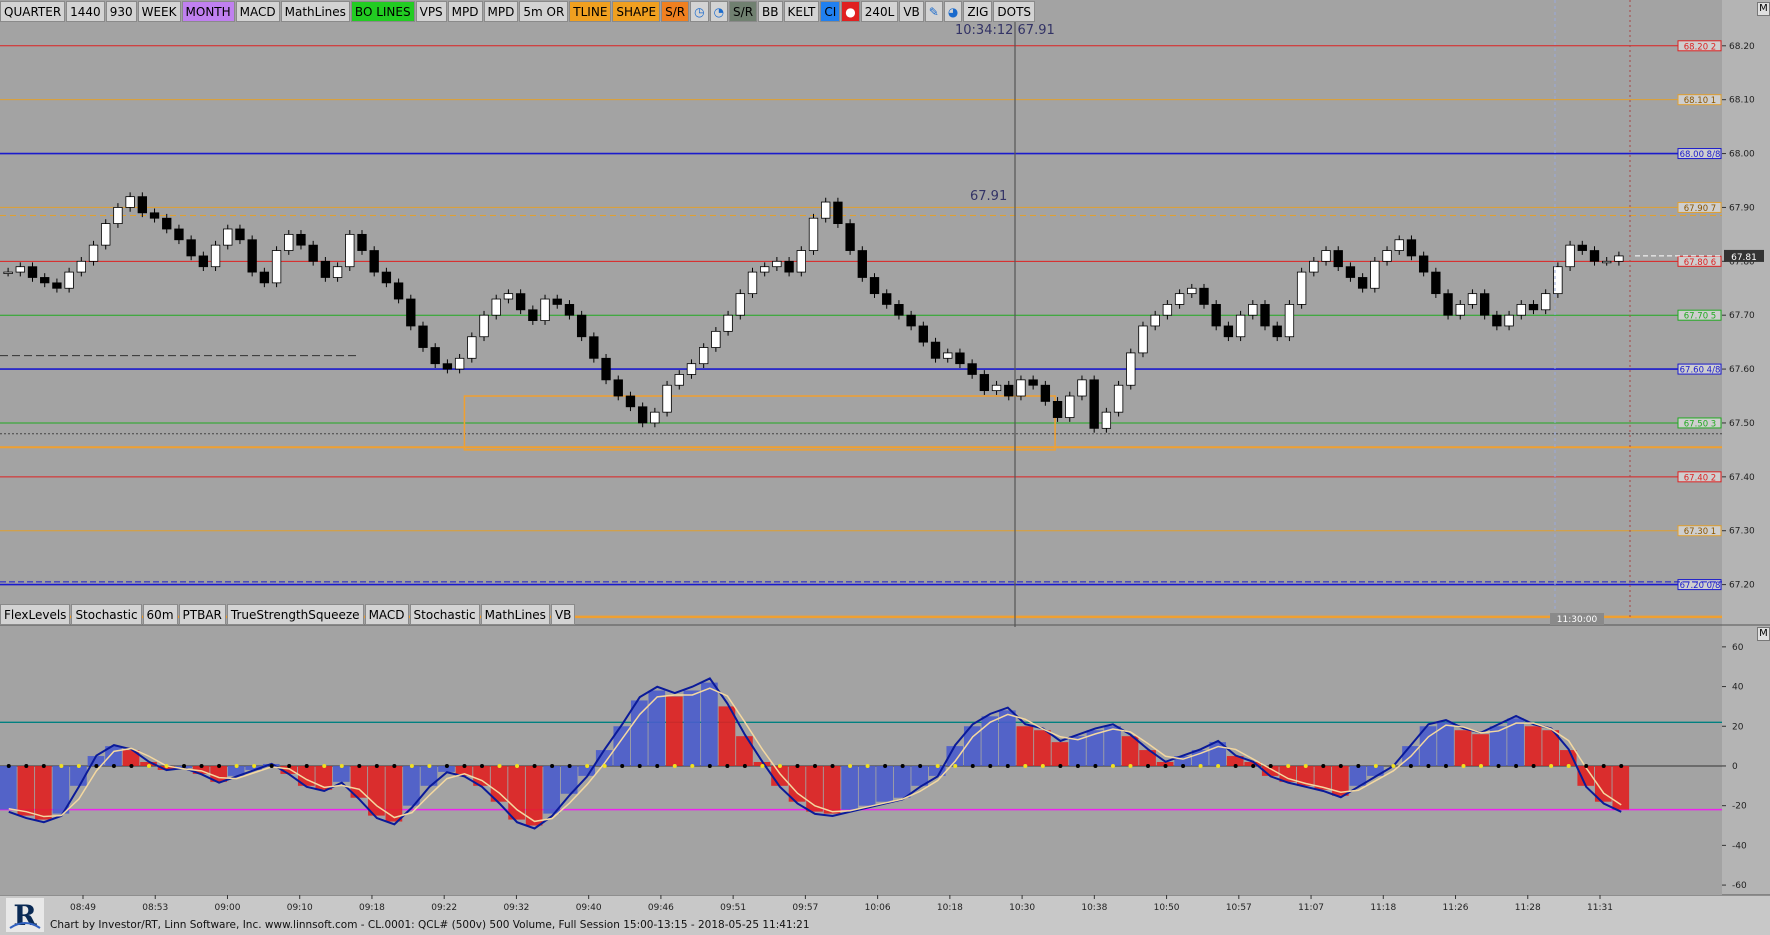 Image resolution: width=1770 pixels, height=935 pixels. Describe the element at coordinates (988, 196) in the screenshot. I see `price-annotation: 67.91` at that location.